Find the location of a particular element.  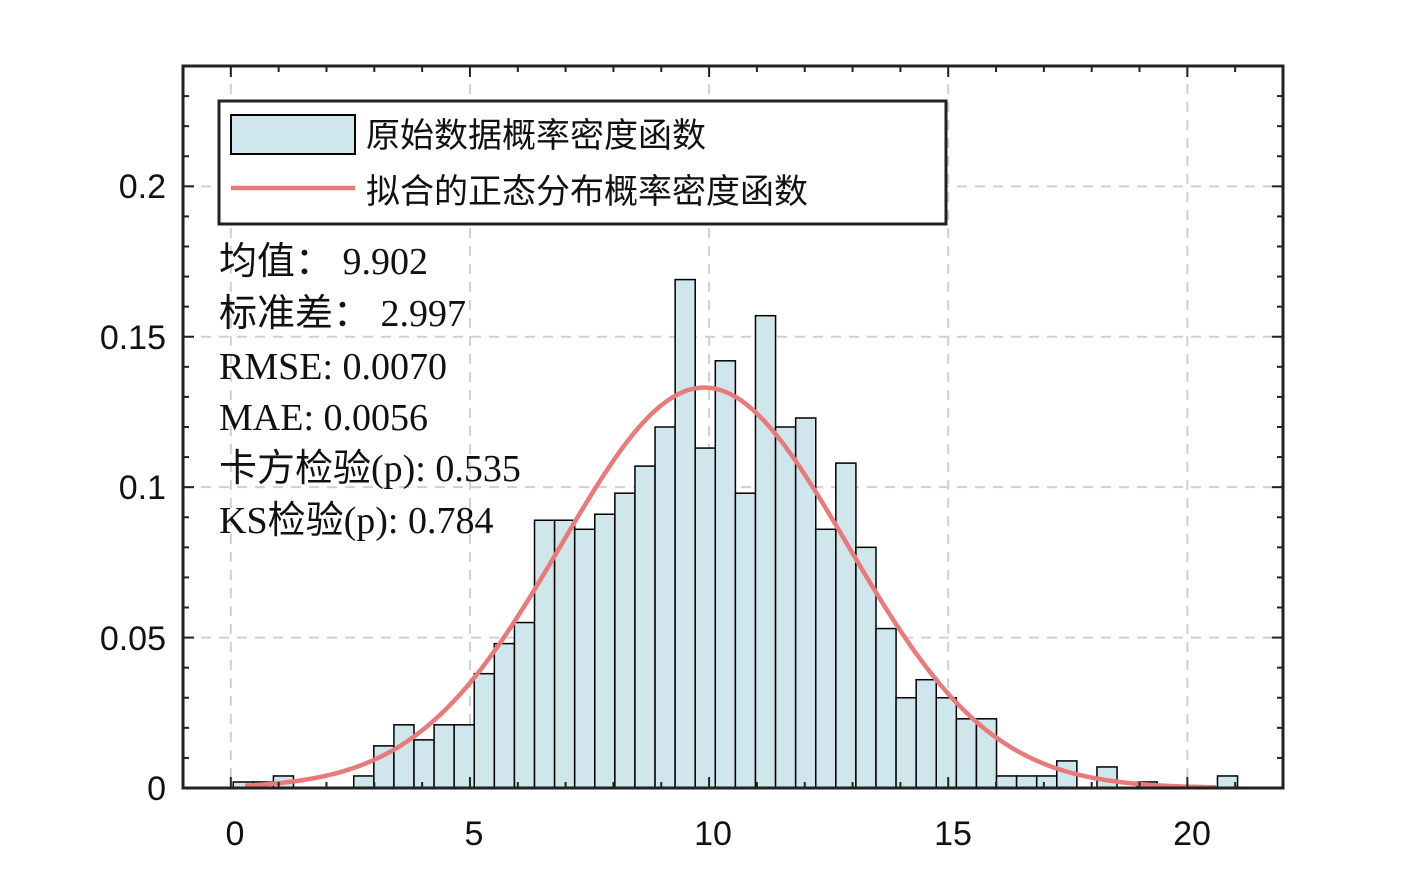

stat-chi-square: 卡方检验(p): 0.535 is located at coordinates (370, 469).